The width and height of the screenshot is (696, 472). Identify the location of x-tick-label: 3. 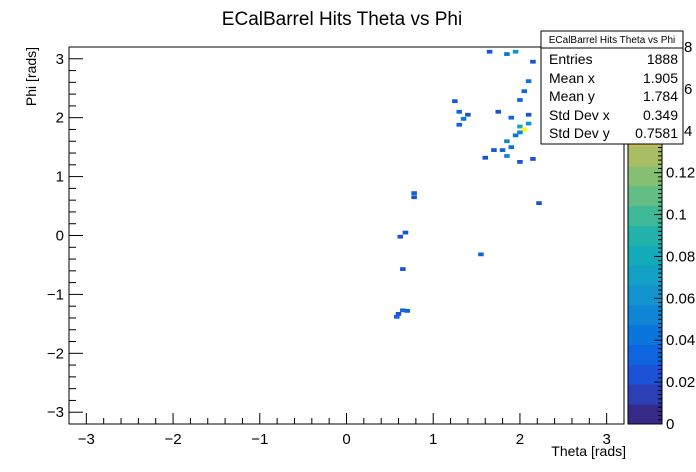
(606, 439).